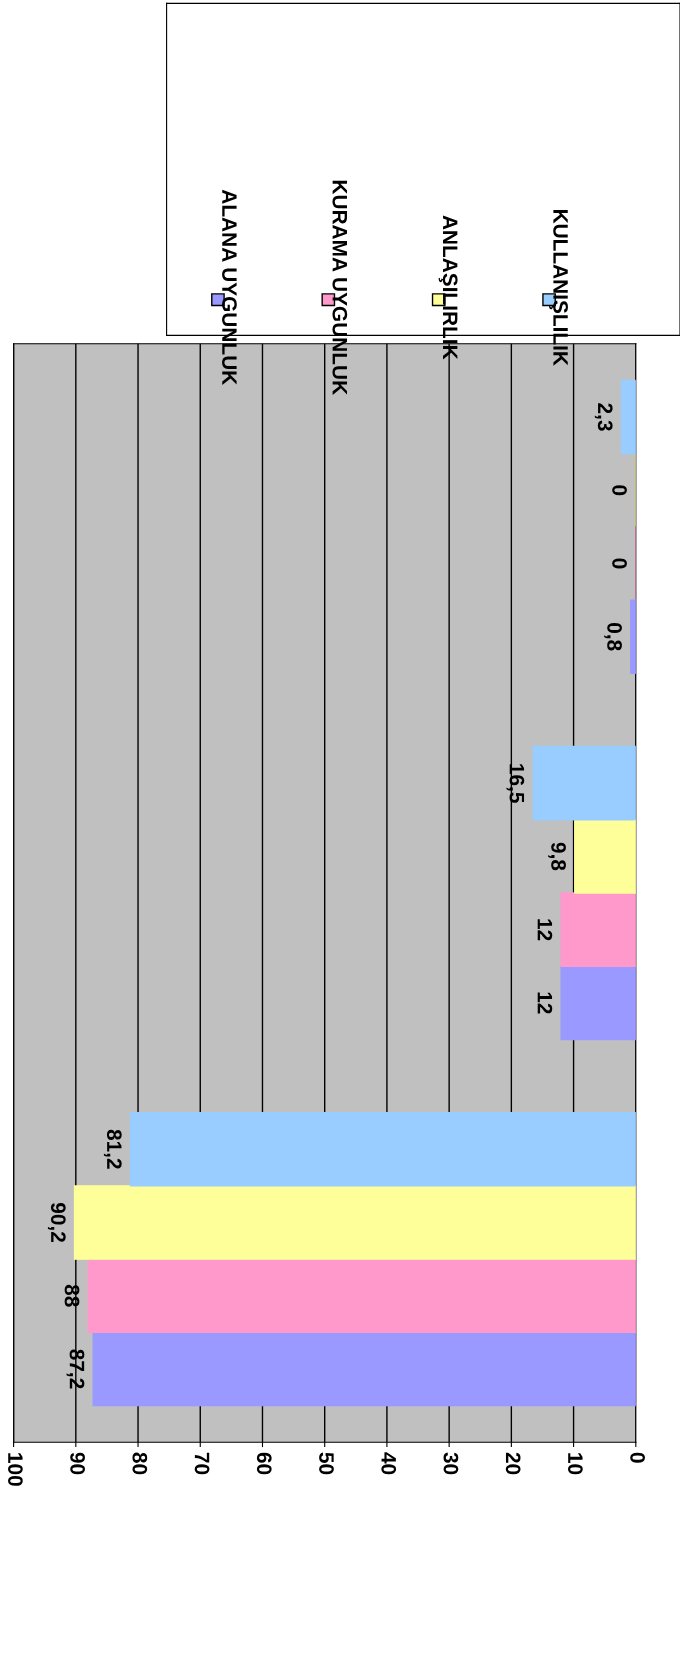 The width and height of the screenshot is (680, 1677). I want to click on x-tick-label: 50, so click(326, 1463).